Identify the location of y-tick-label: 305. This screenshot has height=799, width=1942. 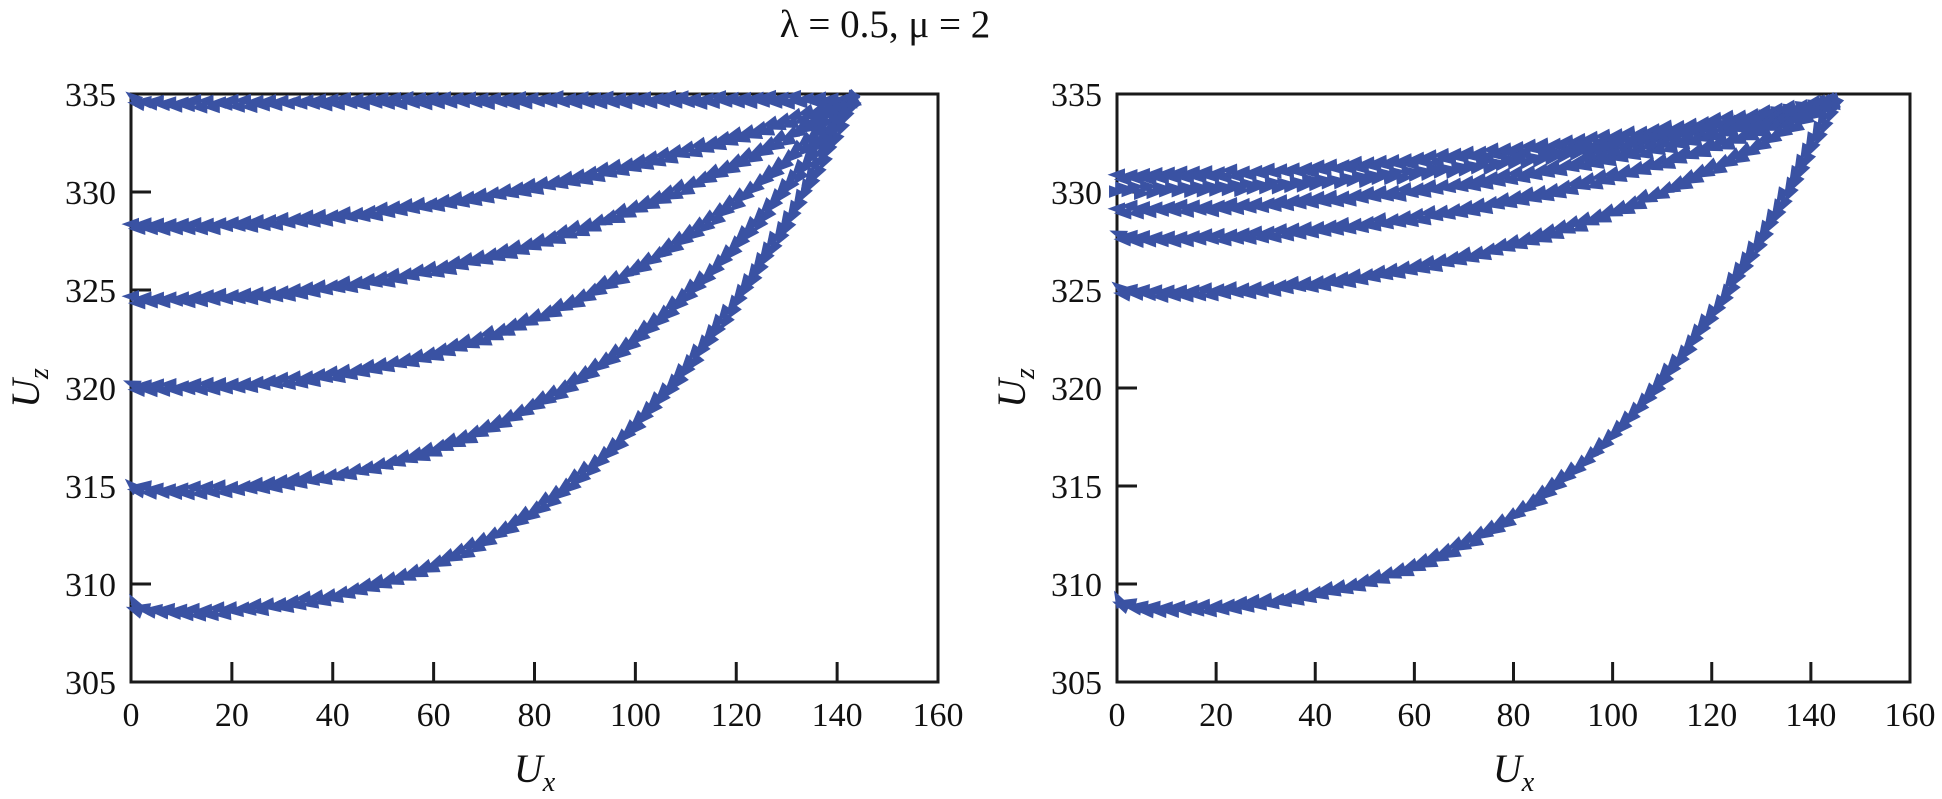
(1076, 683).